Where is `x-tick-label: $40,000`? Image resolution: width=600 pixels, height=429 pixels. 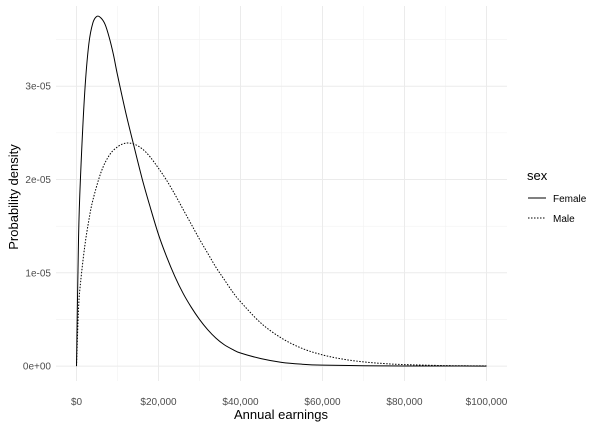 x-tick-label: $40,000 is located at coordinates (240, 402).